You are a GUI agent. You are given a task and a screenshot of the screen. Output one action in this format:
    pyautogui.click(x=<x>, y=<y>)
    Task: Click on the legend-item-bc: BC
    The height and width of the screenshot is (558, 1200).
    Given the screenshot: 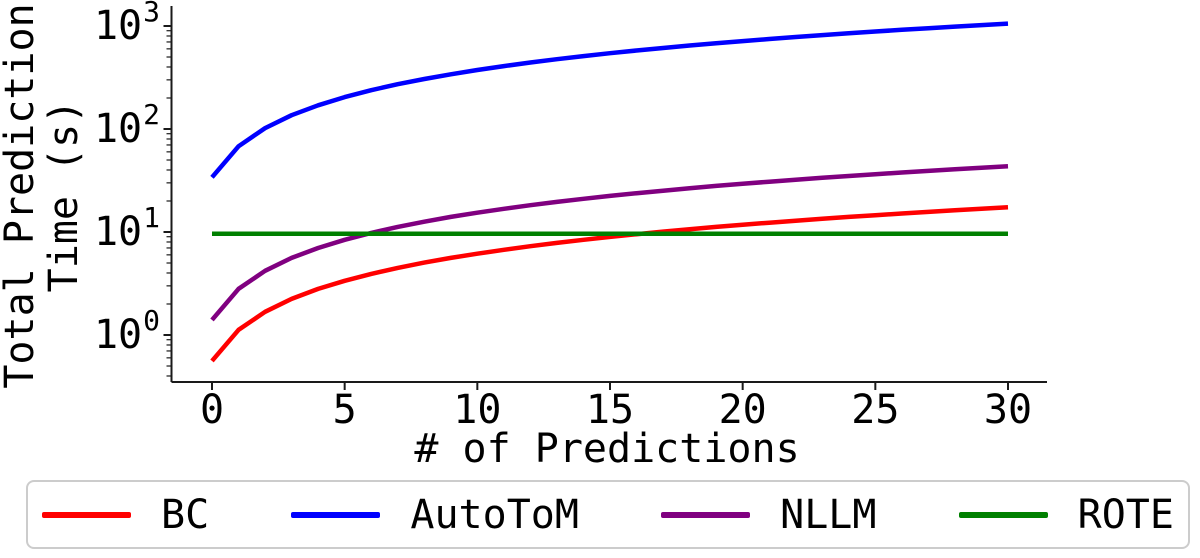 What is the action you would take?
    pyautogui.click(x=125, y=515)
    